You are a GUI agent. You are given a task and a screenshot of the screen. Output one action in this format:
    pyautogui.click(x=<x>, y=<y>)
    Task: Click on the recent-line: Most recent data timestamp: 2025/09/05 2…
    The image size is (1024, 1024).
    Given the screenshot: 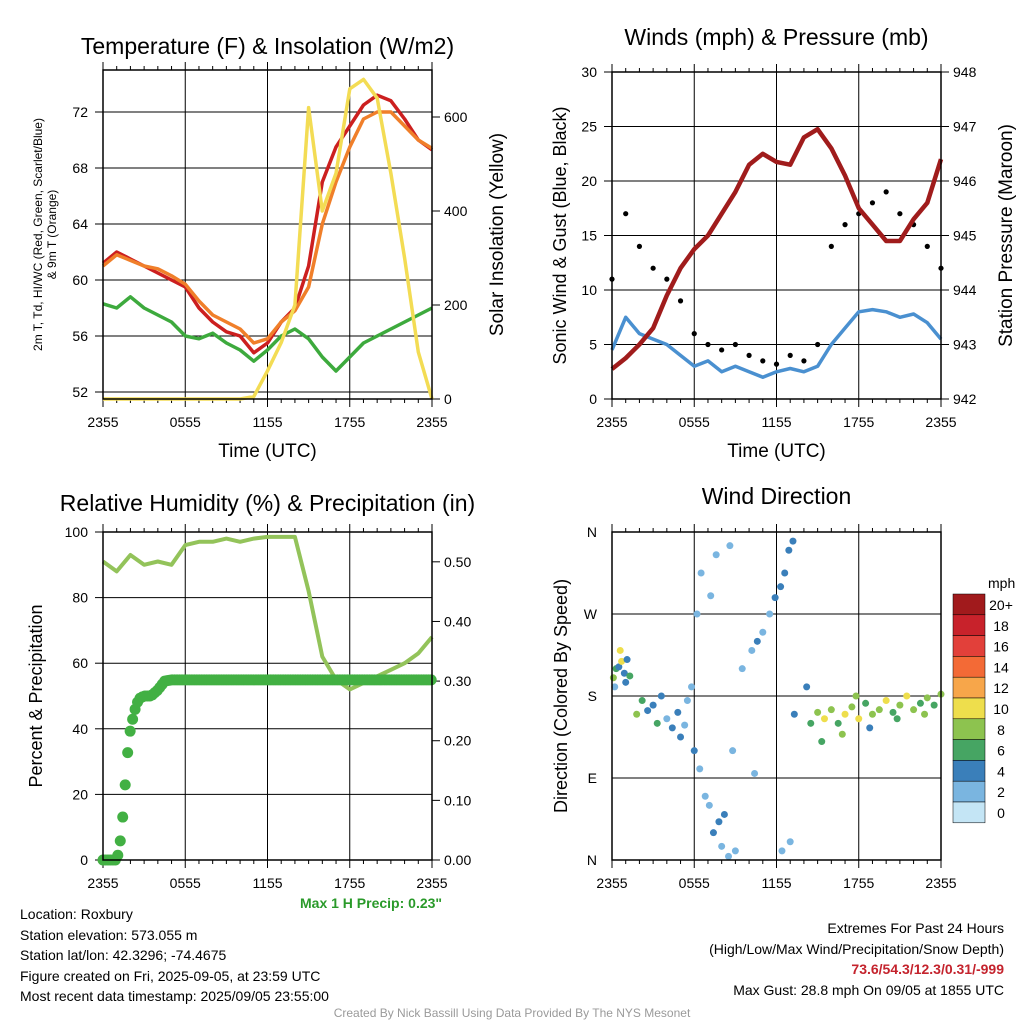 What is the action you would take?
    pyautogui.click(x=174, y=996)
    